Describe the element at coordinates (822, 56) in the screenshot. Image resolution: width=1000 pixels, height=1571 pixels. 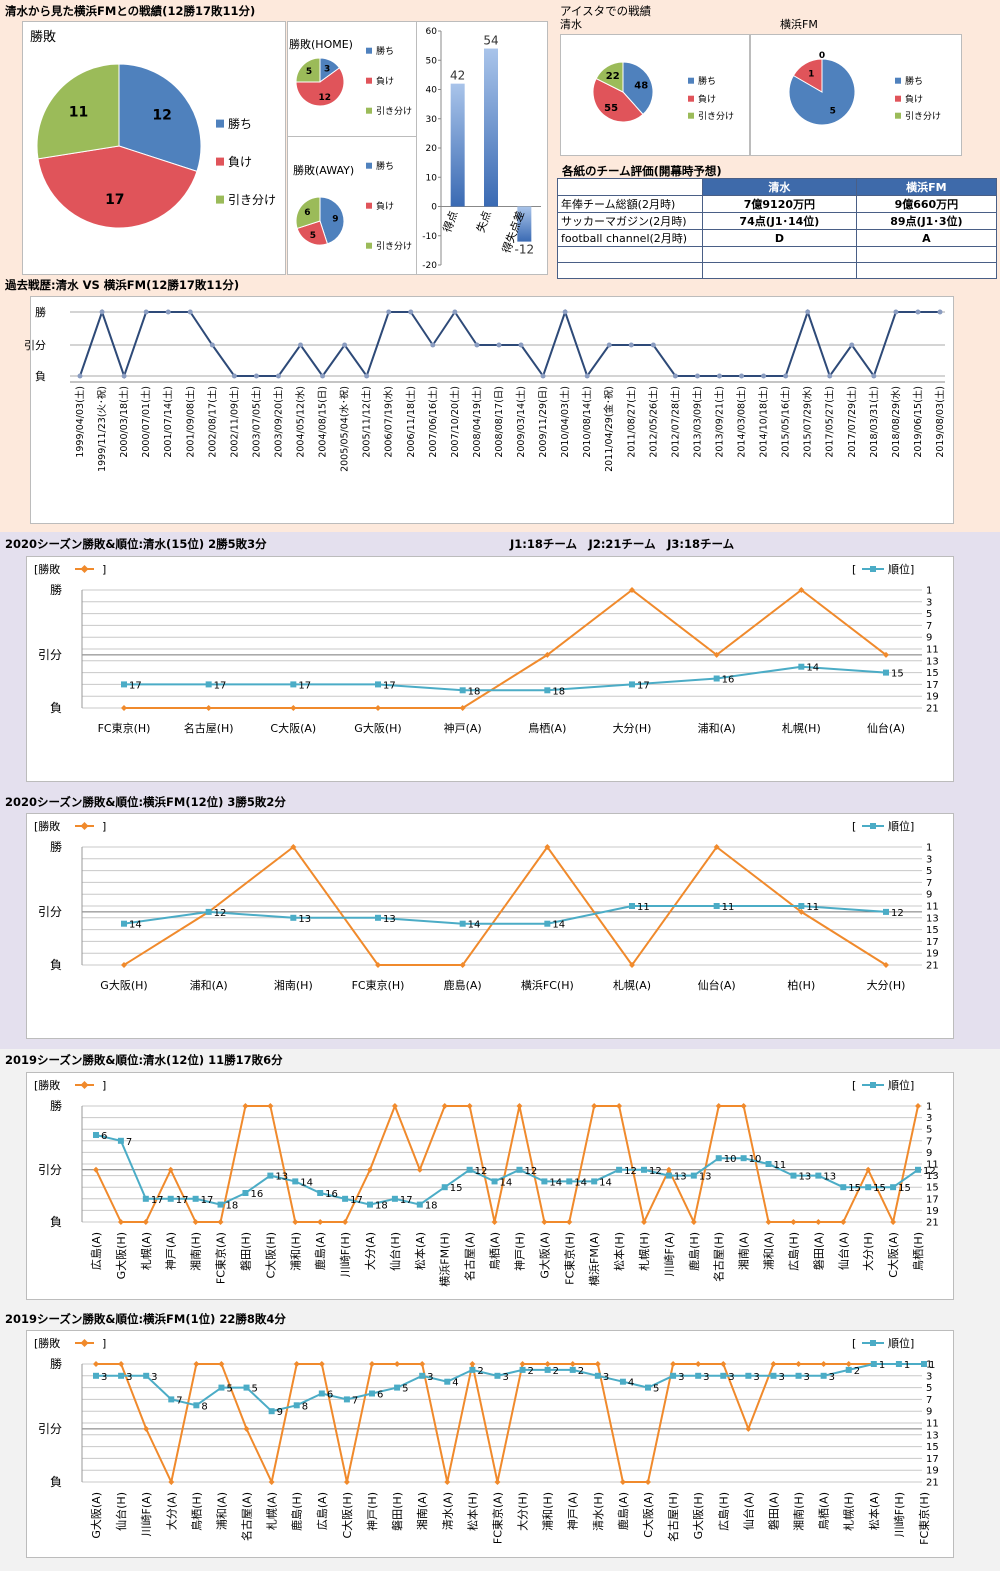
I see `pie-data-label: 0` at that location.